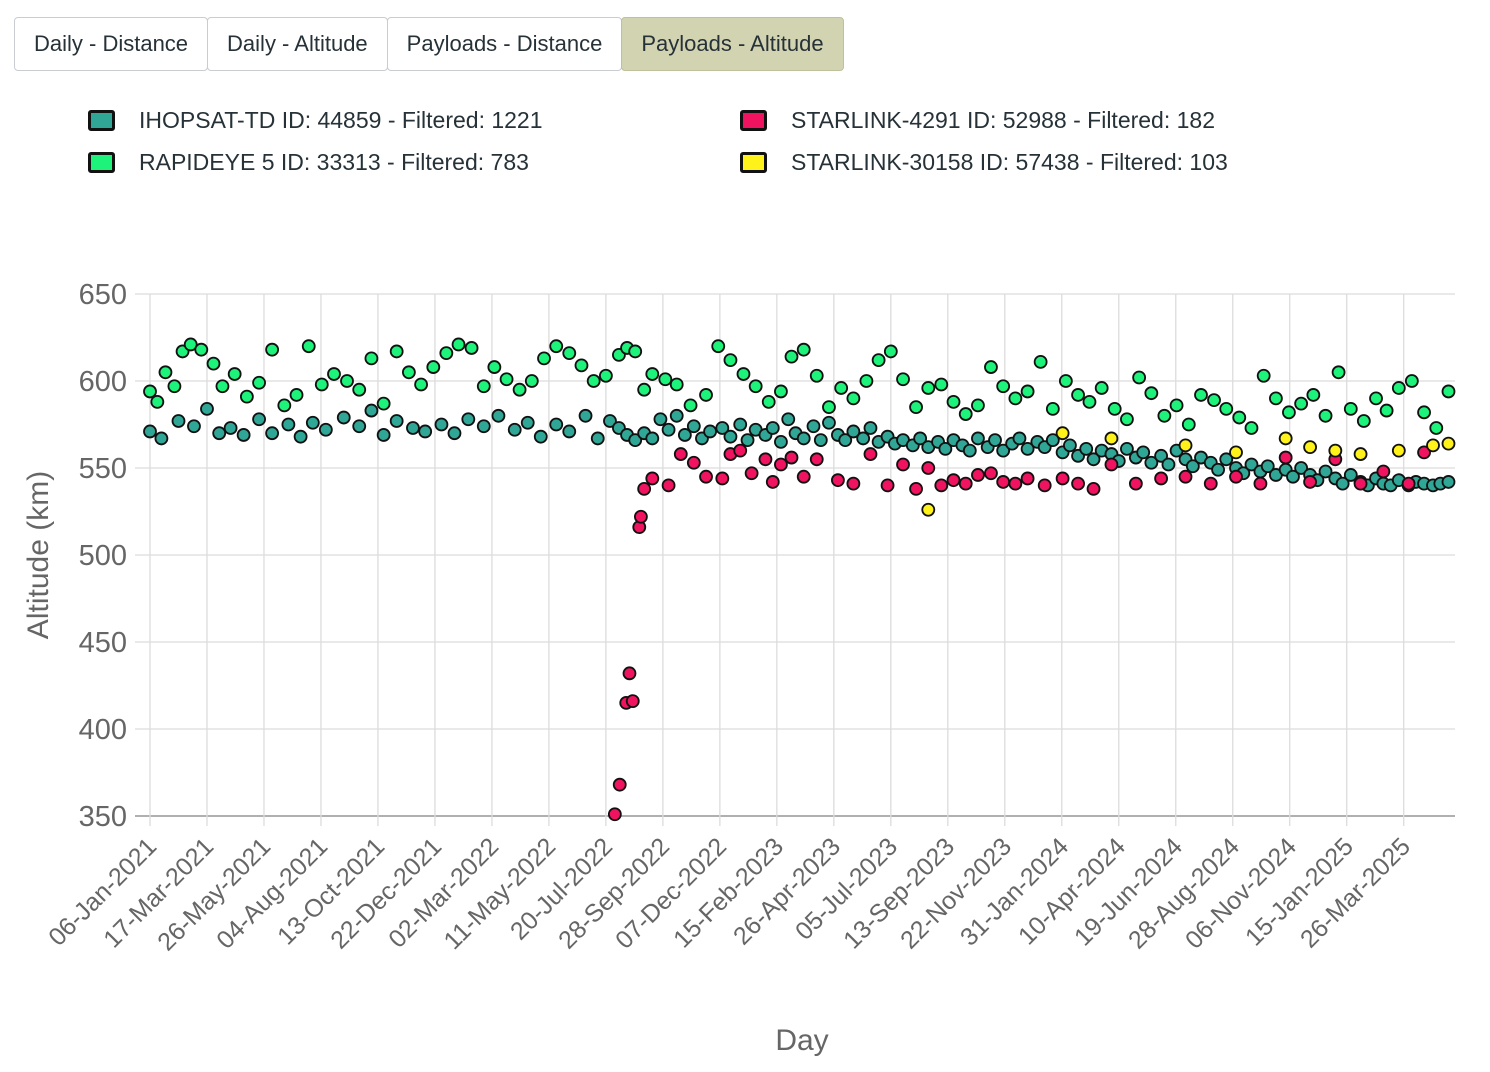 Image resolution: width=1490 pixels, height=1072 pixels. I want to click on tab-daily-distance: Daily - Distance, so click(111, 44).